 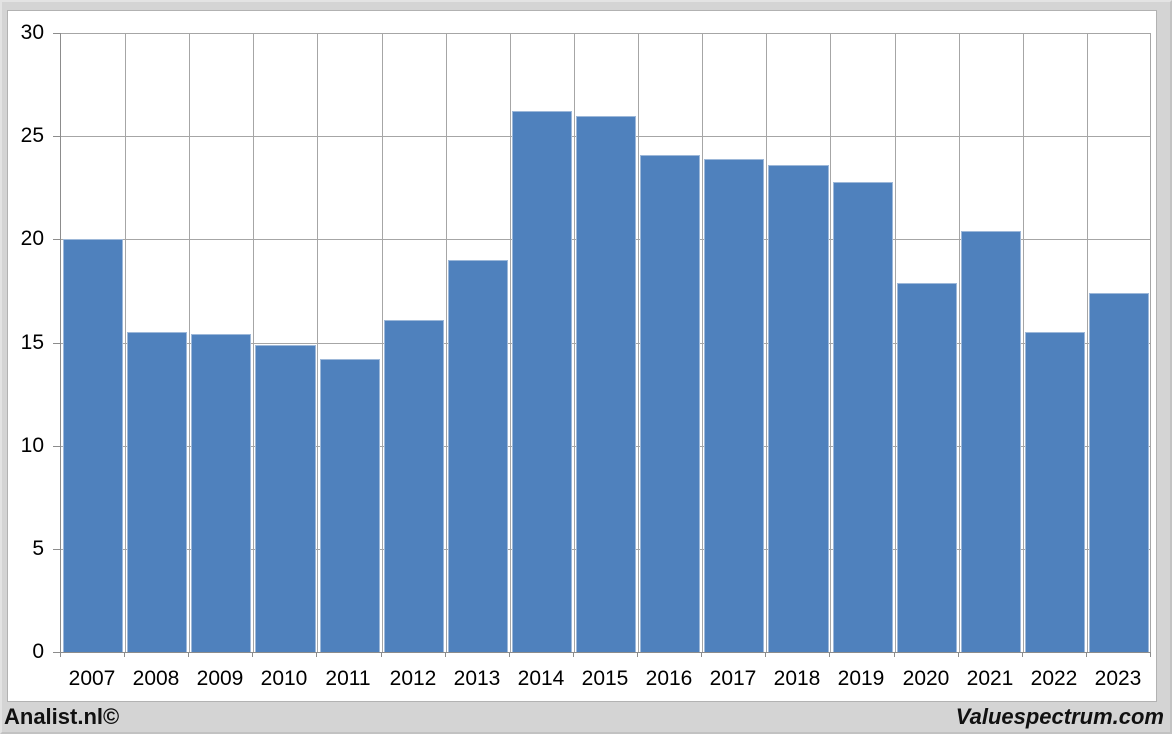 What do you see at coordinates (926, 467) in the screenshot?
I see `bar-2020` at bounding box center [926, 467].